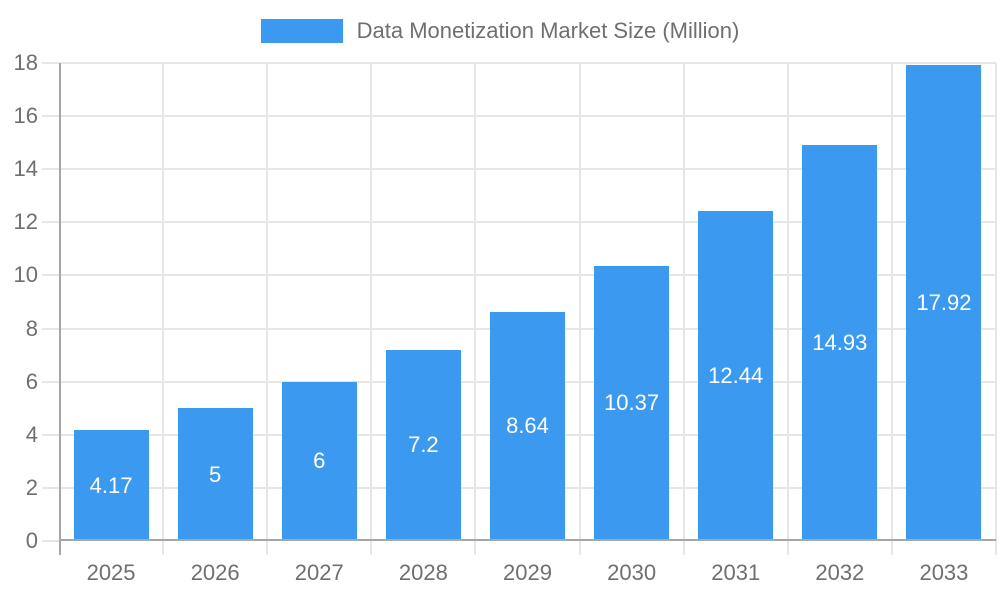 This screenshot has width=1000, height=600. What do you see at coordinates (31, 487) in the screenshot?
I see `y-tick-label: 2` at bounding box center [31, 487].